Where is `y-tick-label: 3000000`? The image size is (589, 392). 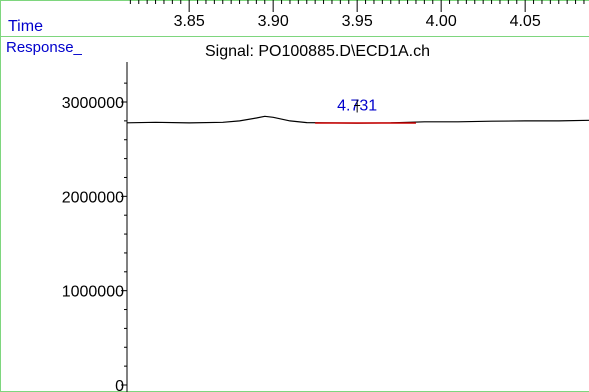 y-tick-label: 3000000 is located at coordinates (93, 103).